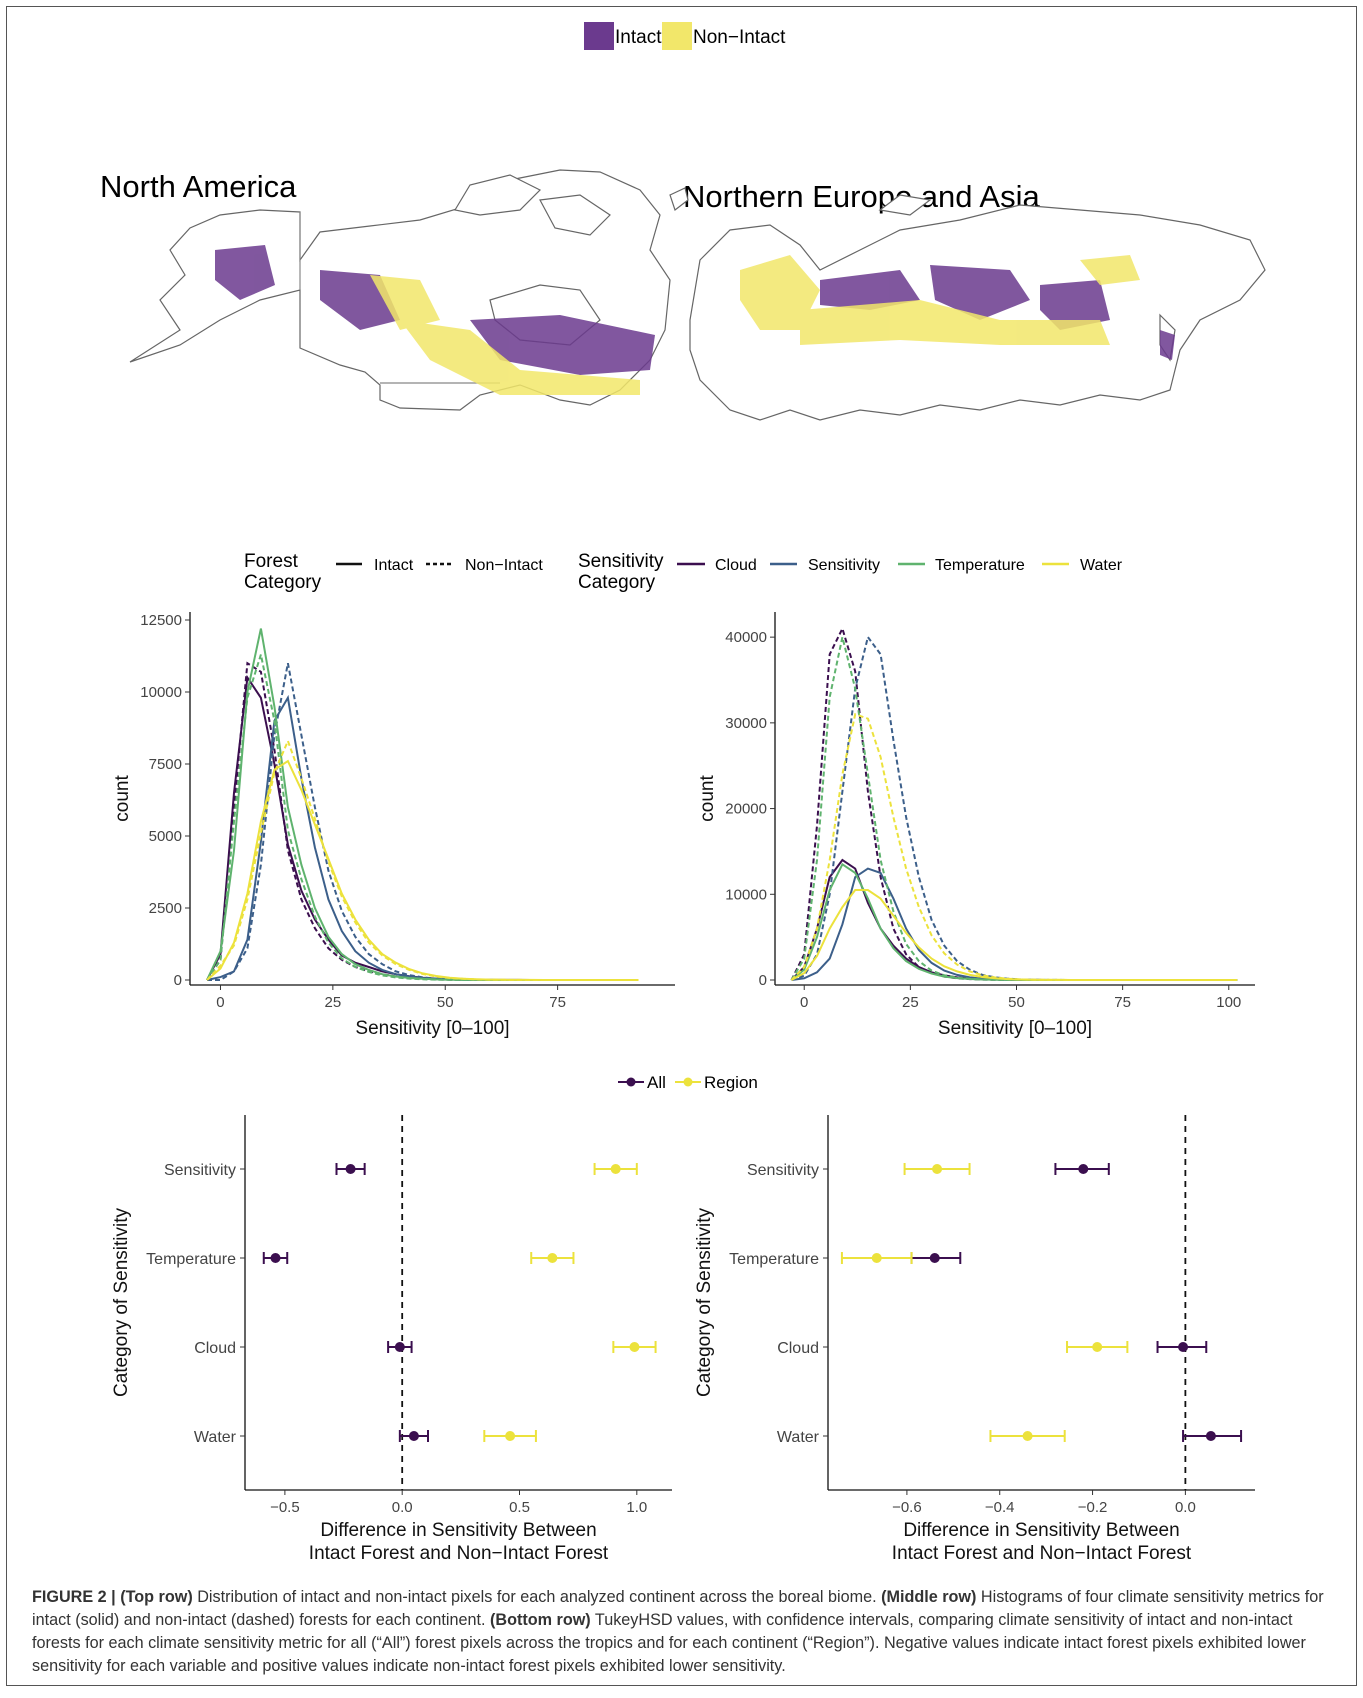  What do you see at coordinates (165, 764) in the screenshot?
I see `y-tick-label: 7500` at bounding box center [165, 764].